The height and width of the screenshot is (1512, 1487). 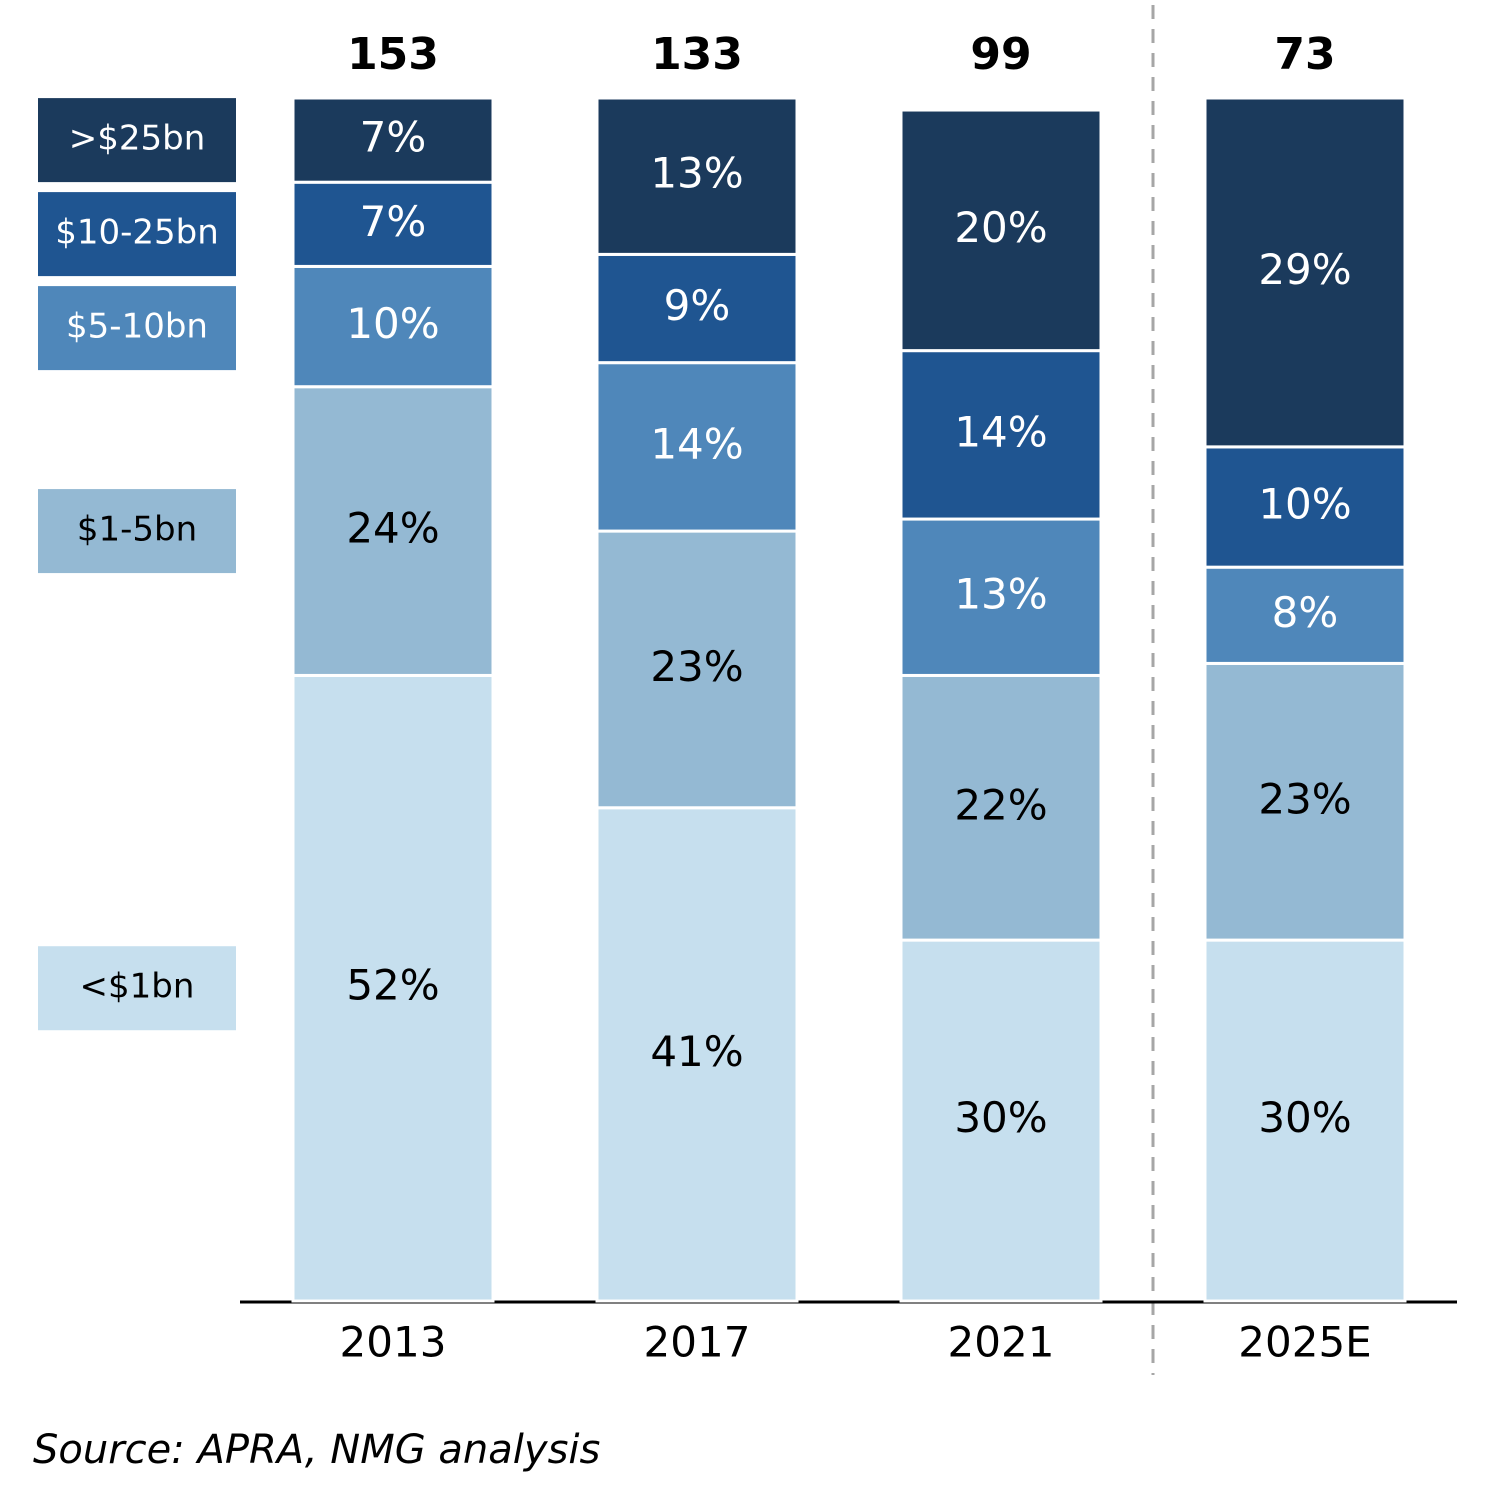 What do you see at coordinates (393, 1342) in the screenshot?
I see `x-tick-label: 2013` at bounding box center [393, 1342].